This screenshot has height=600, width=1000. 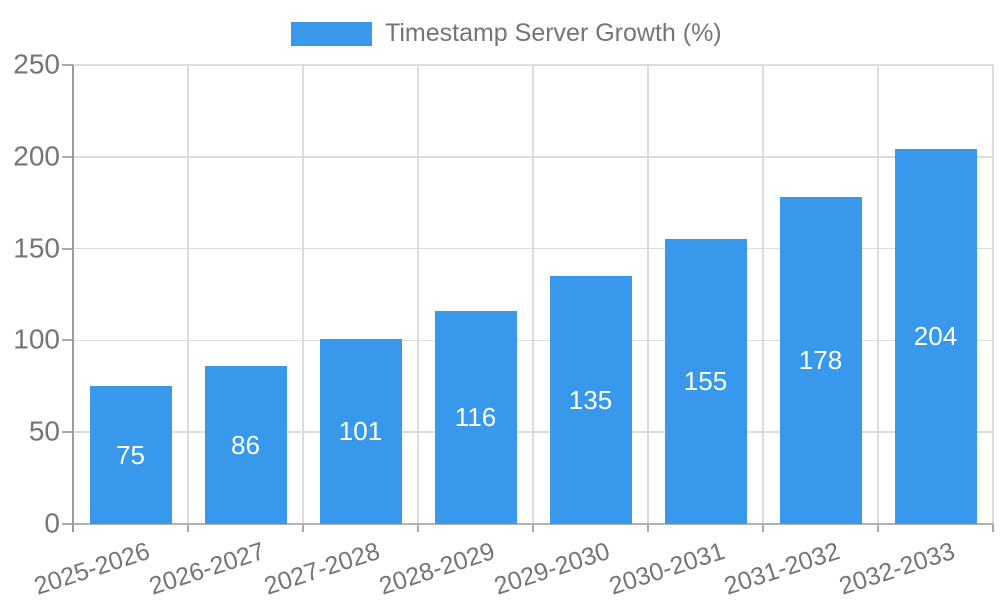 What do you see at coordinates (207, 568) in the screenshot?
I see `x-axis-label: 2026-2027` at bounding box center [207, 568].